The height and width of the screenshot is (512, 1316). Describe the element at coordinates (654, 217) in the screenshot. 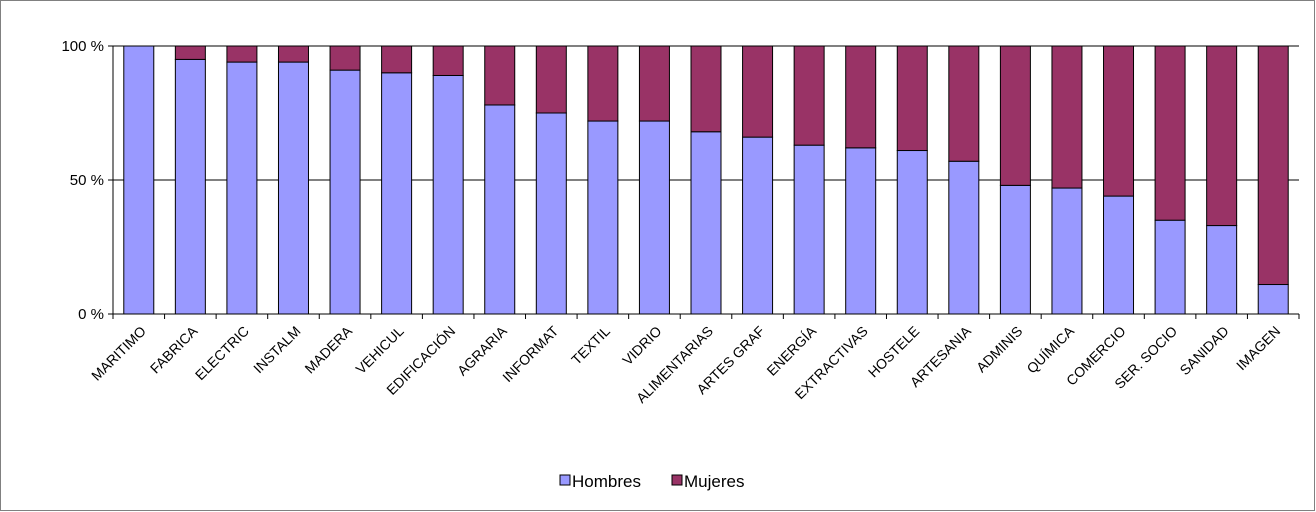

I see `bar-hombres-vidrio` at that location.